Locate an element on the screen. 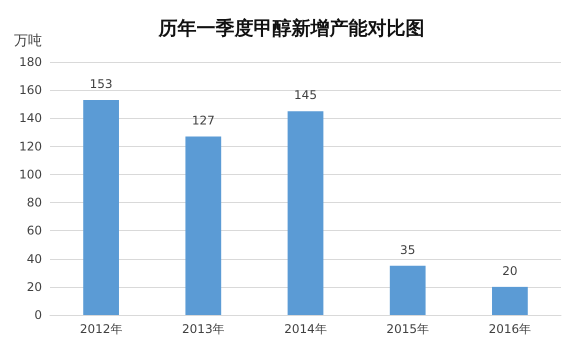 The width and height of the screenshot is (583, 353). data-label: 20 is located at coordinates (510, 271).